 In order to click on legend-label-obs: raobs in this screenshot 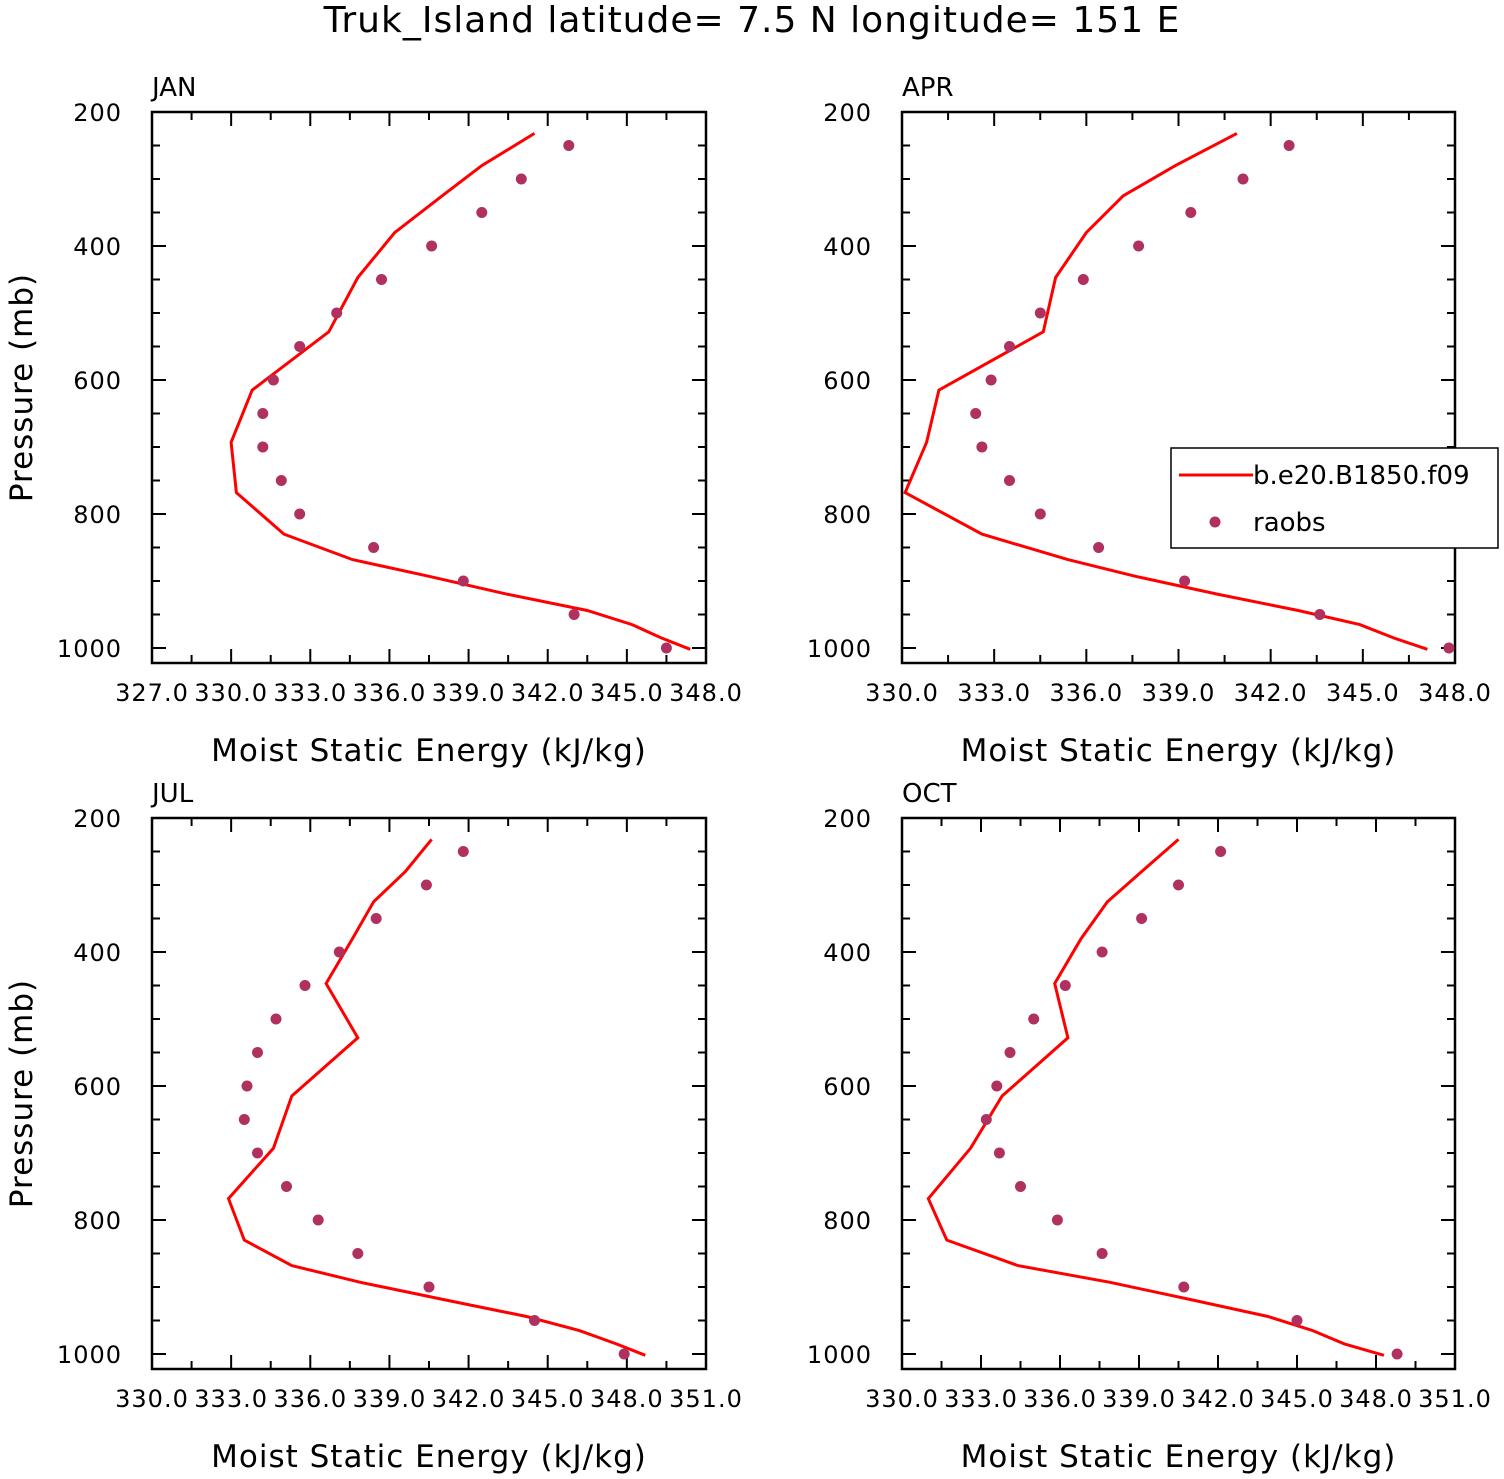, I will do `click(1289, 523)`.